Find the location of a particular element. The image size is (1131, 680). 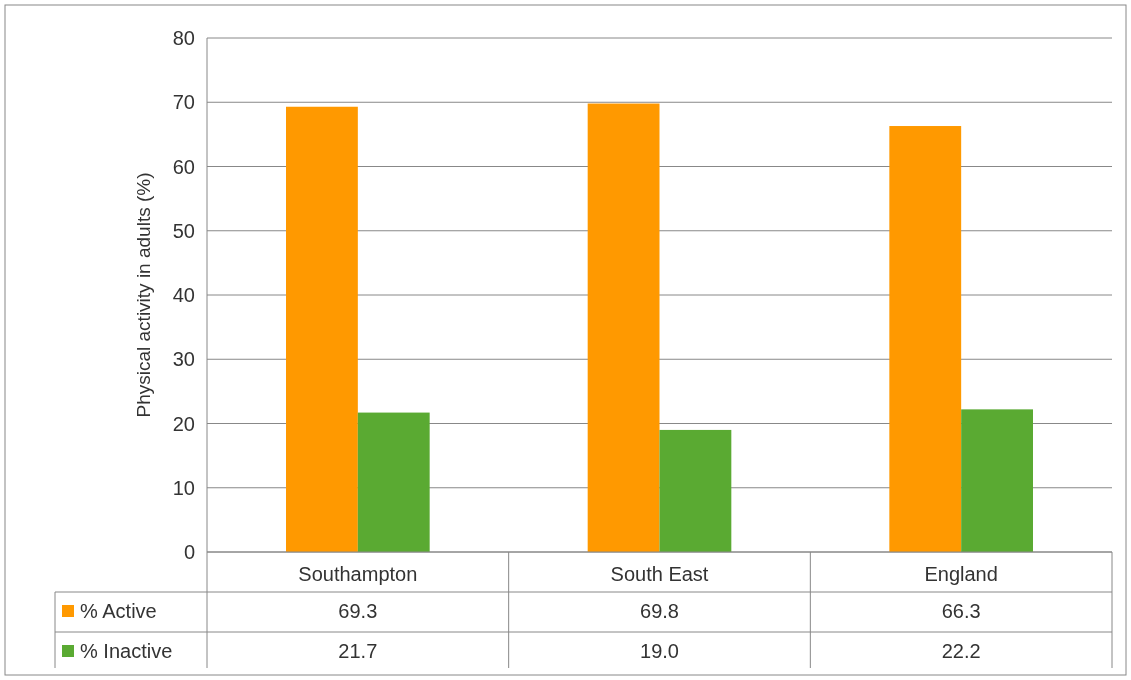

y-tick-label: 40 is located at coordinates (183, 295).